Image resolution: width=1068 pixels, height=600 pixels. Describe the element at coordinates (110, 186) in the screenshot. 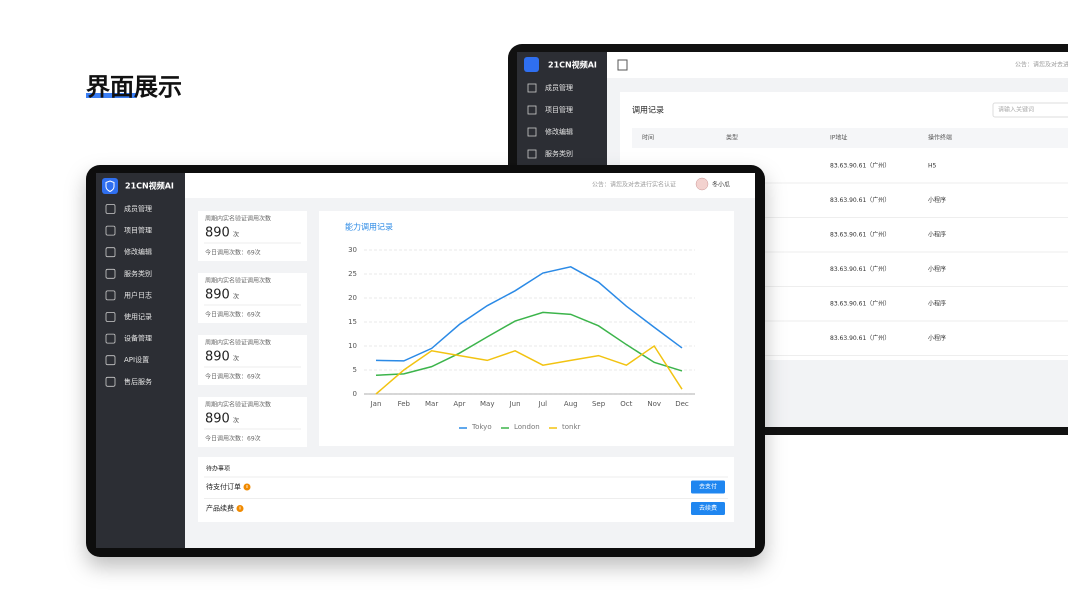

I see `logo-shield` at that location.